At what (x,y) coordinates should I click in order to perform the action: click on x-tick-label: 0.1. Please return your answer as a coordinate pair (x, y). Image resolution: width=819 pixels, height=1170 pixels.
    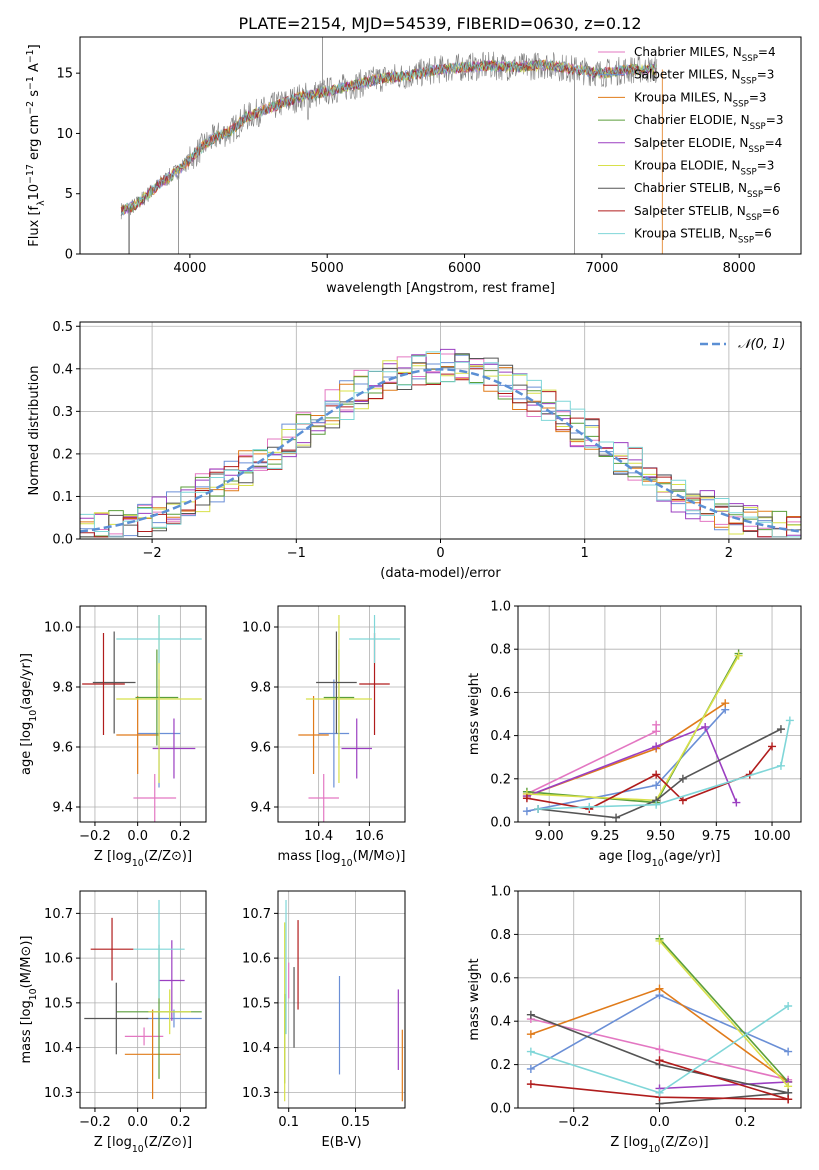
    Looking at the image, I should click on (288, 1122).